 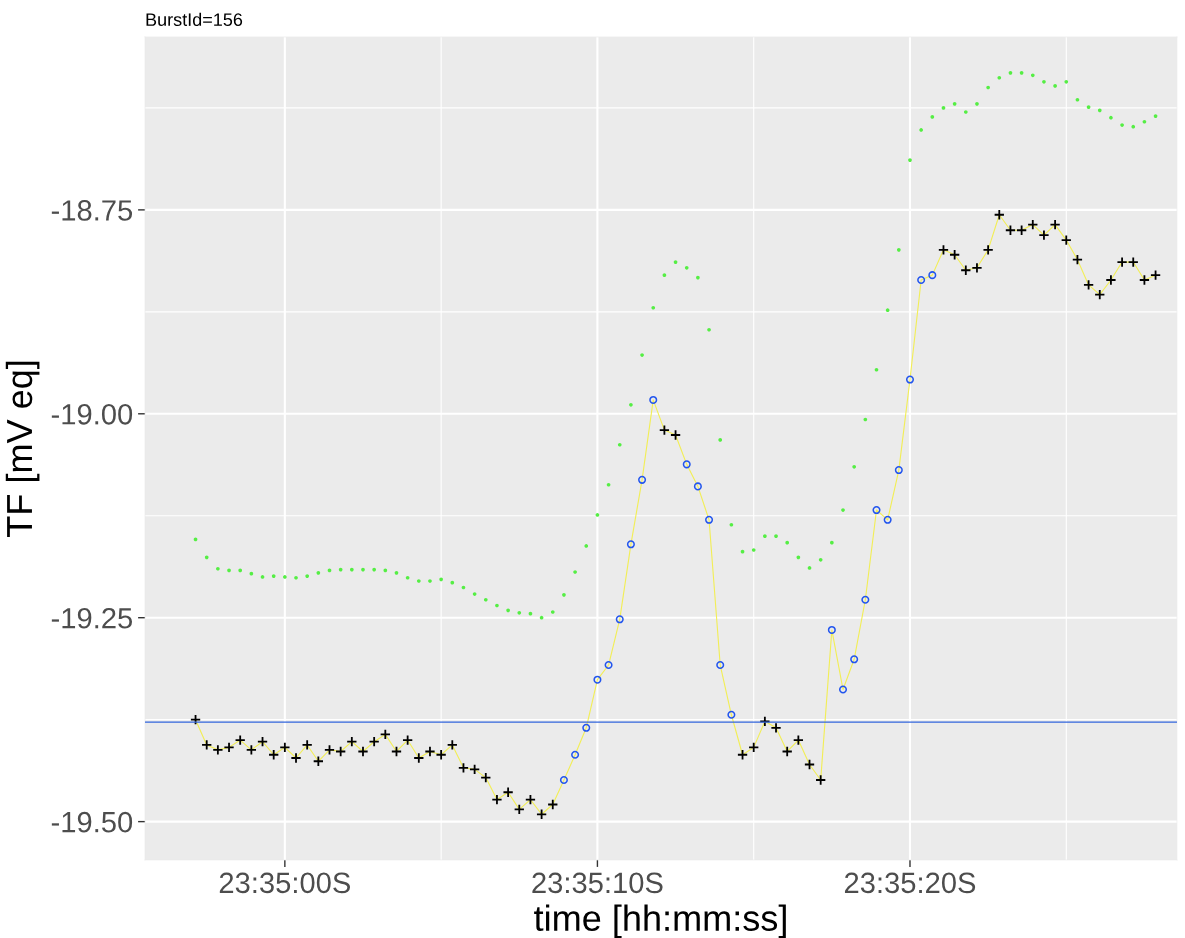 What do you see at coordinates (92, 618) in the screenshot?
I see `y-tick-label: -19.25` at bounding box center [92, 618].